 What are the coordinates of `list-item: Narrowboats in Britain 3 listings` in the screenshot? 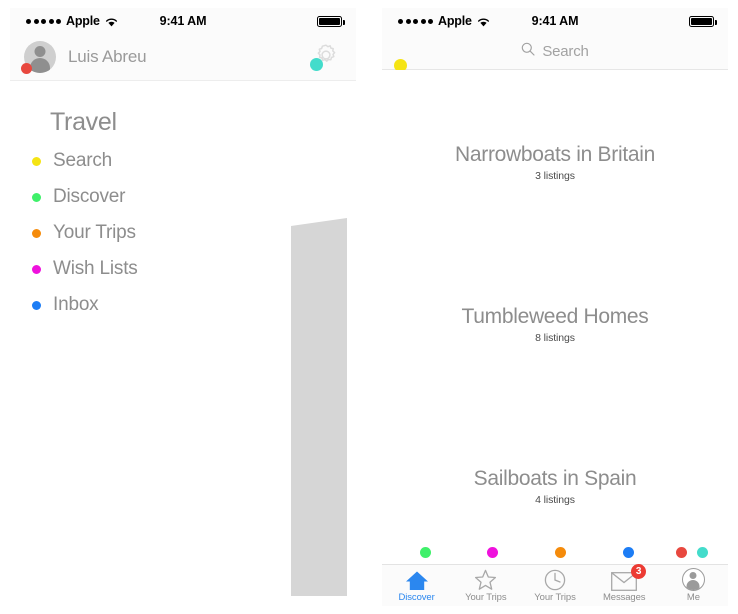 It's located at (555, 162).